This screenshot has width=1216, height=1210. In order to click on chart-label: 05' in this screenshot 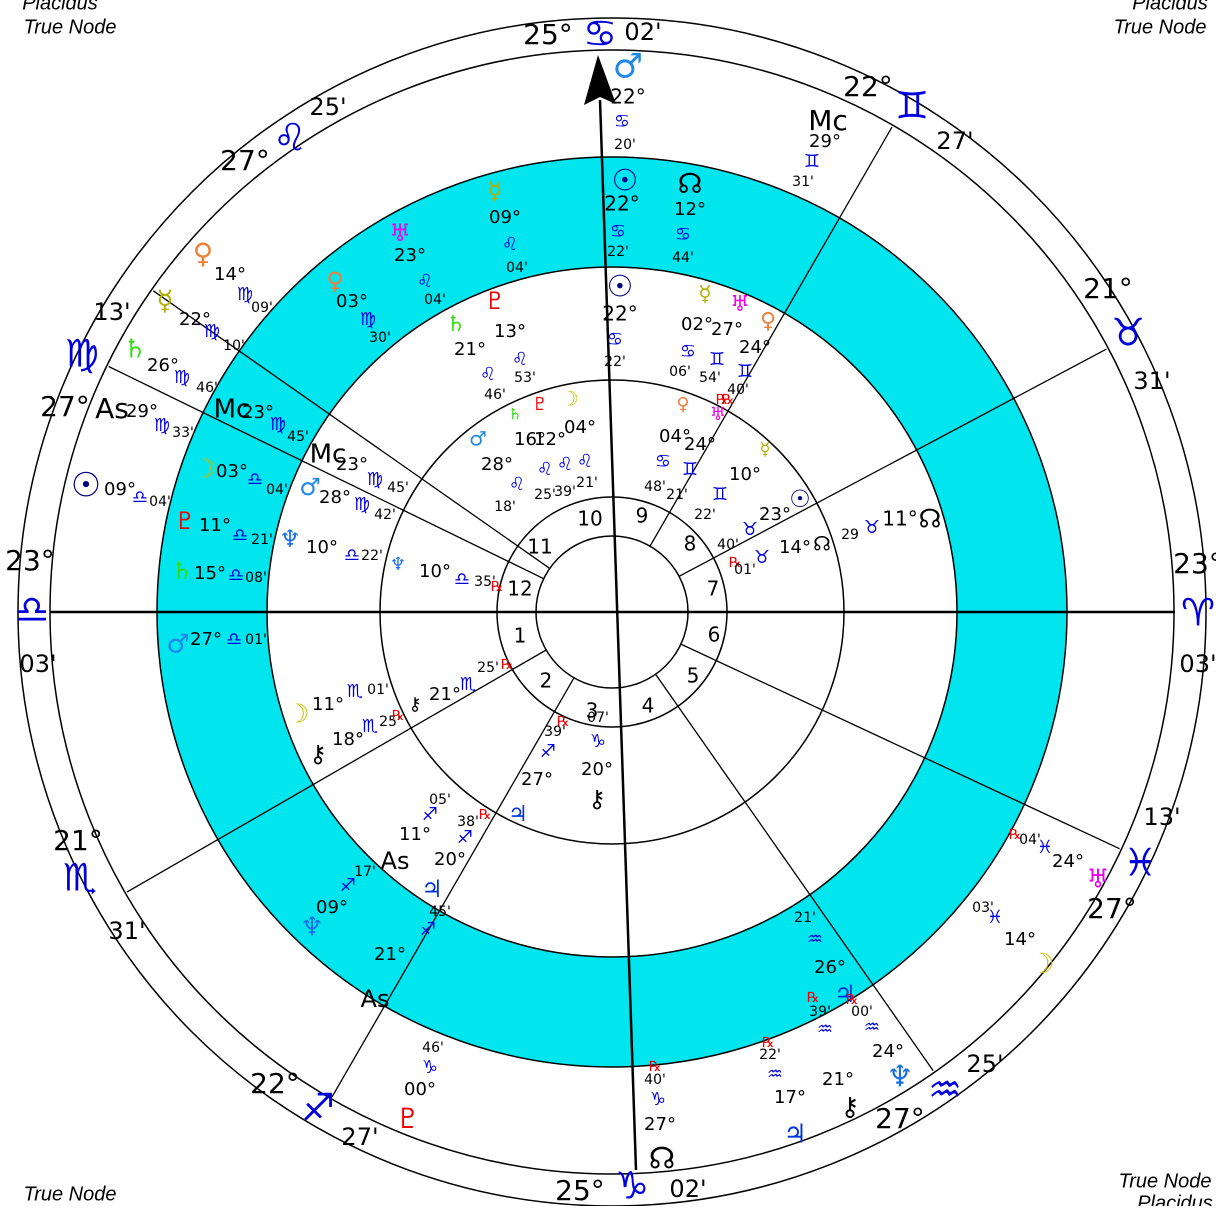, I will do `click(440, 800)`.